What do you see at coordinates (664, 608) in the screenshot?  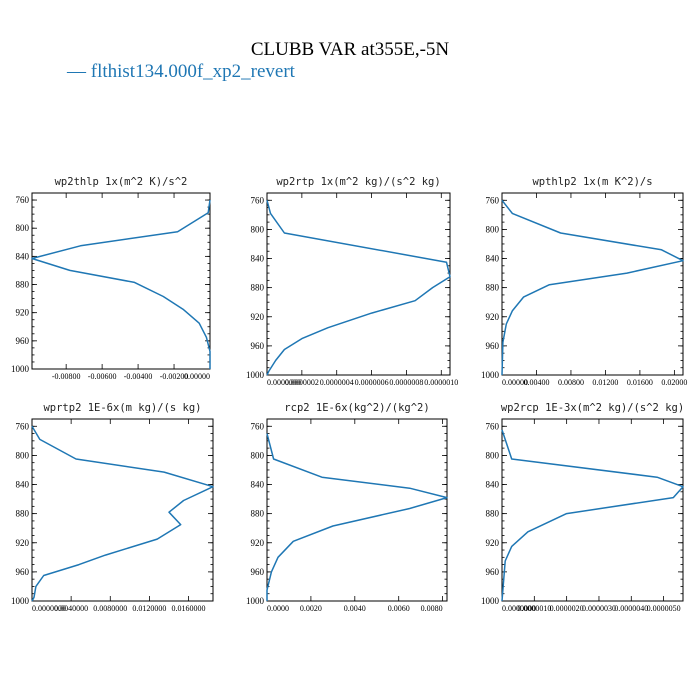 I see `x-tick-label: 0.0000050` at bounding box center [664, 608].